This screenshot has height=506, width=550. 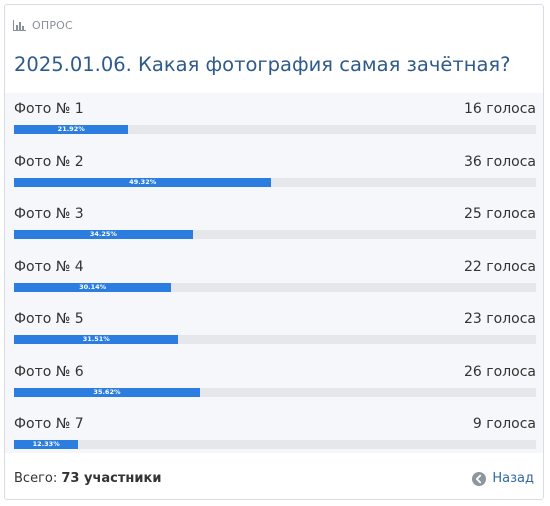 What do you see at coordinates (52, 25) in the screenshot?
I see `poll-header-label: ОПРОС` at bounding box center [52, 25].